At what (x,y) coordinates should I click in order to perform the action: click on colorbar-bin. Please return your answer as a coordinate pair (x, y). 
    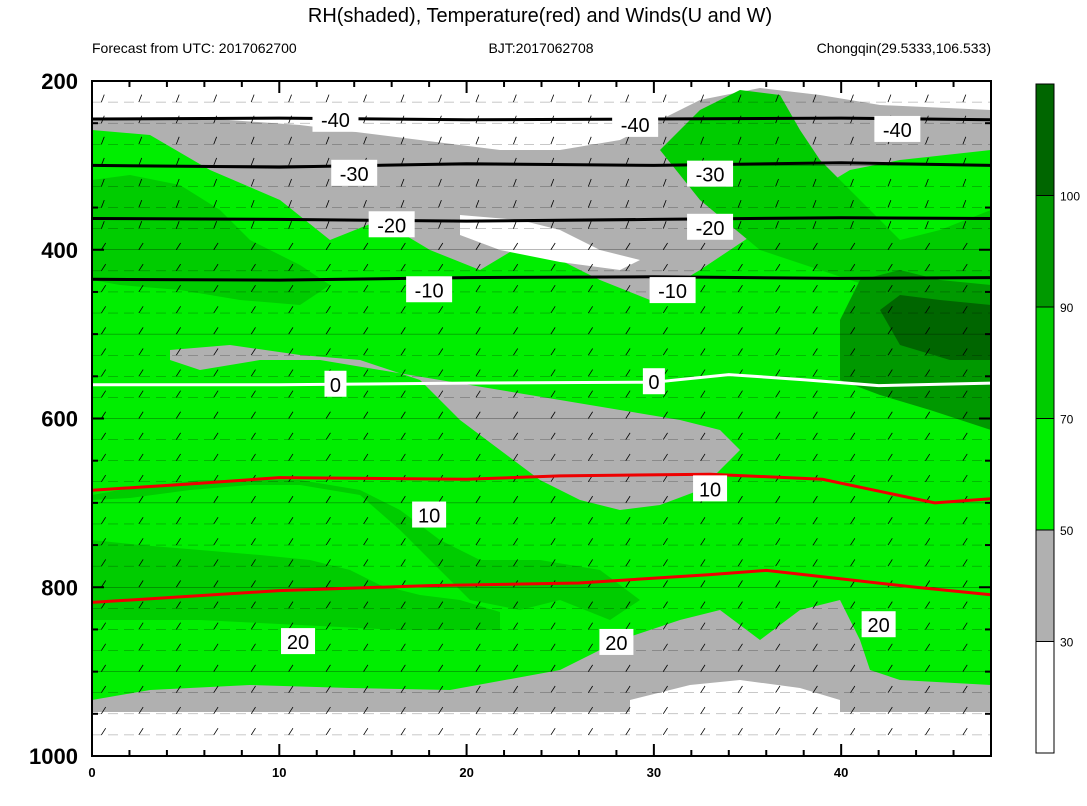
    Looking at the image, I should click on (1045, 139).